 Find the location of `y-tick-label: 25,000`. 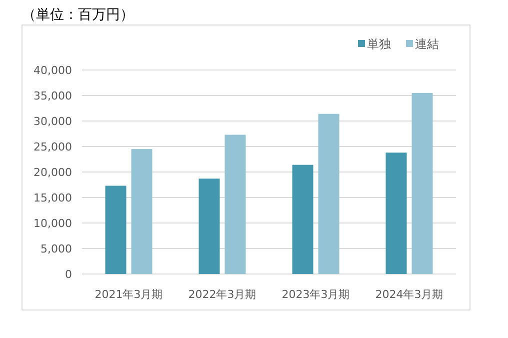

y-tick-label: 25,000 is located at coordinates (53, 147).